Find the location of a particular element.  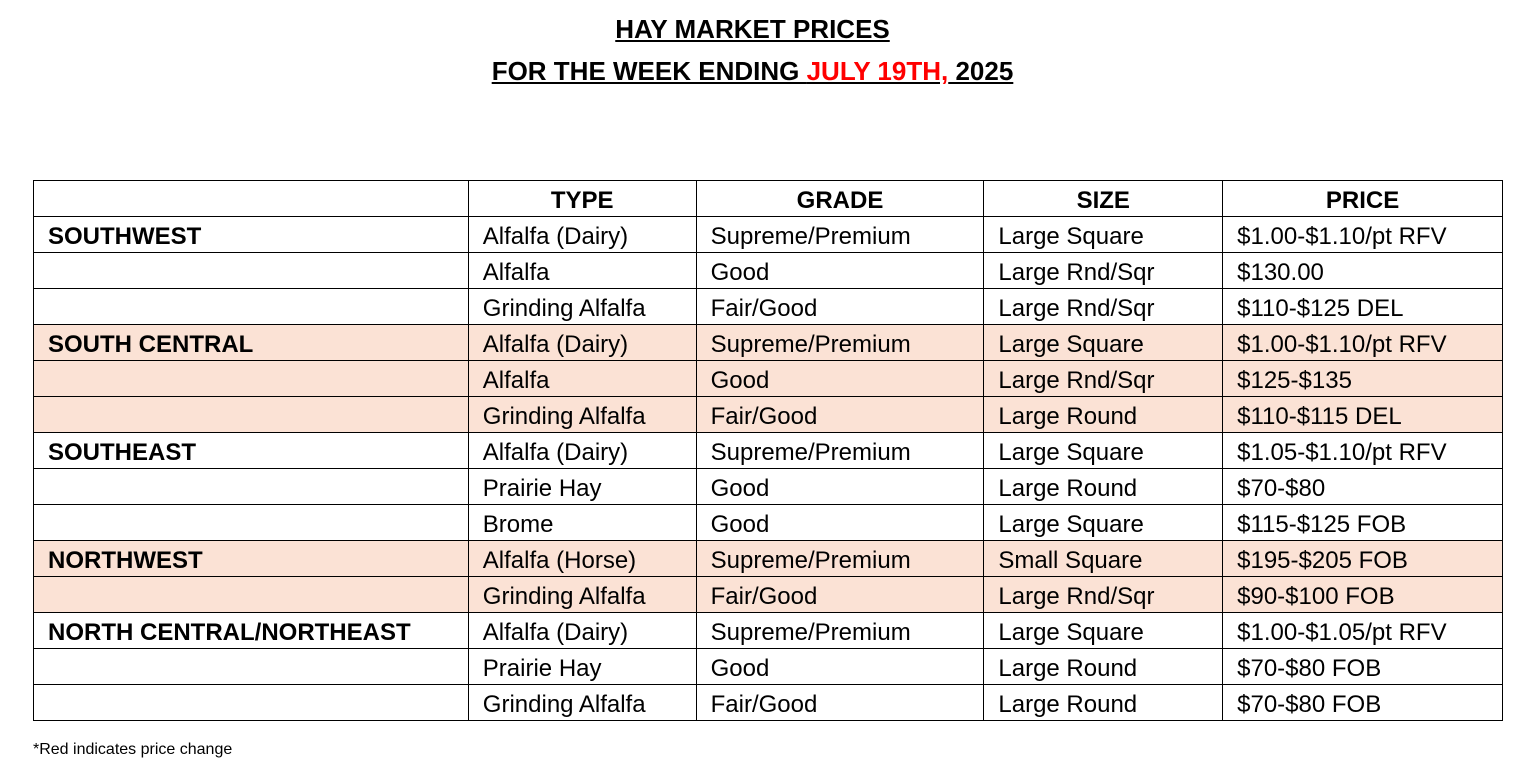

week-ending-date: JULY 19TH, is located at coordinates (877, 71).